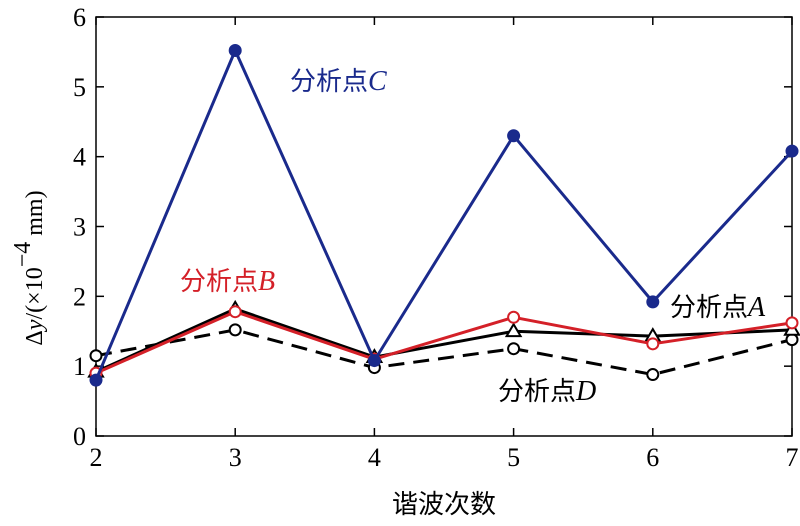 This screenshot has width=800, height=526. I want to click on series-label-A: 分析点A, so click(718, 307).